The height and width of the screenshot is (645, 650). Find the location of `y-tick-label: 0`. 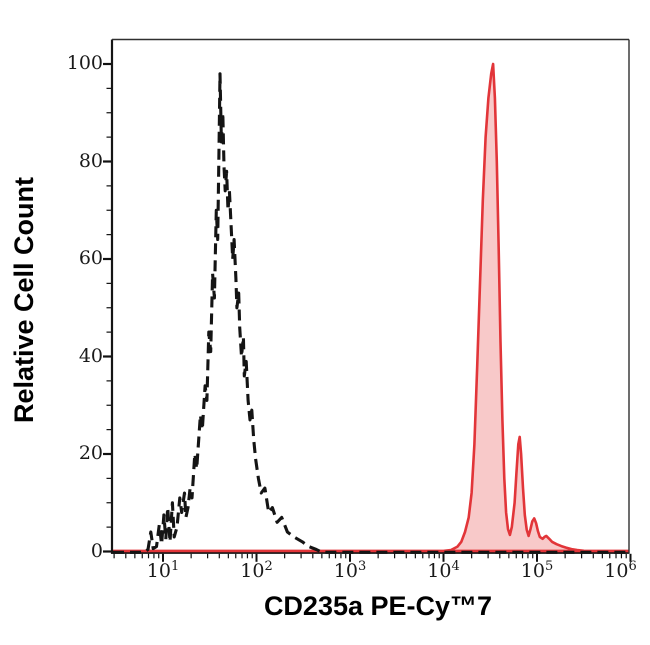

y-tick-label: 0 is located at coordinates (96, 550).